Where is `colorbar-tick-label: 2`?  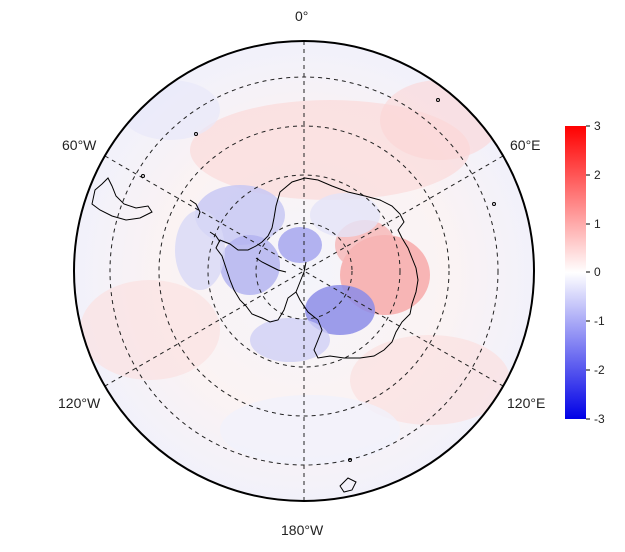 colorbar-tick-label: 2 is located at coordinates (597, 175).